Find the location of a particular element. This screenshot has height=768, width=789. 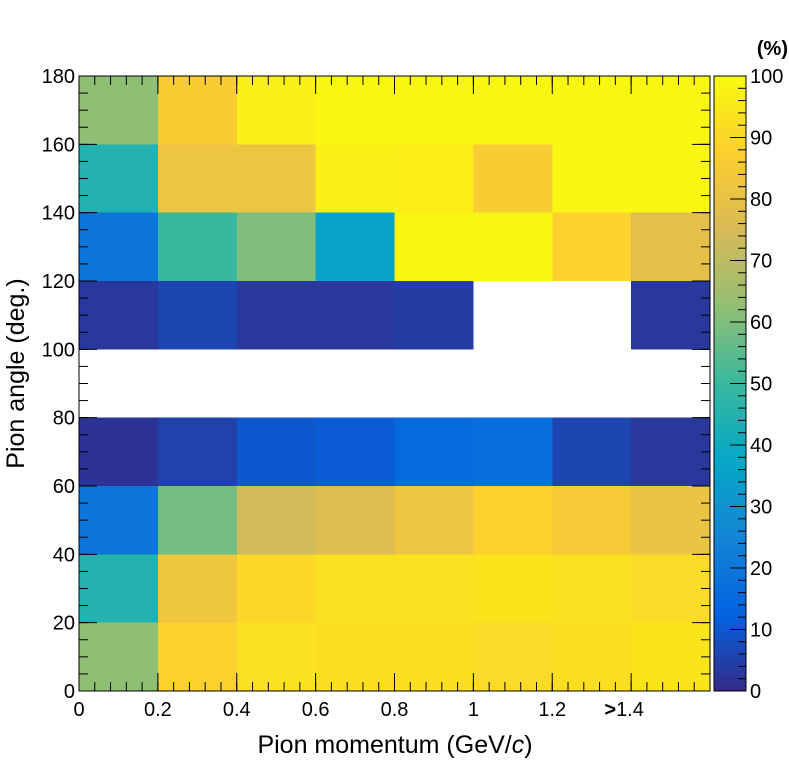

colorbar-tick-label: 60 is located at coordinates (761, 323).